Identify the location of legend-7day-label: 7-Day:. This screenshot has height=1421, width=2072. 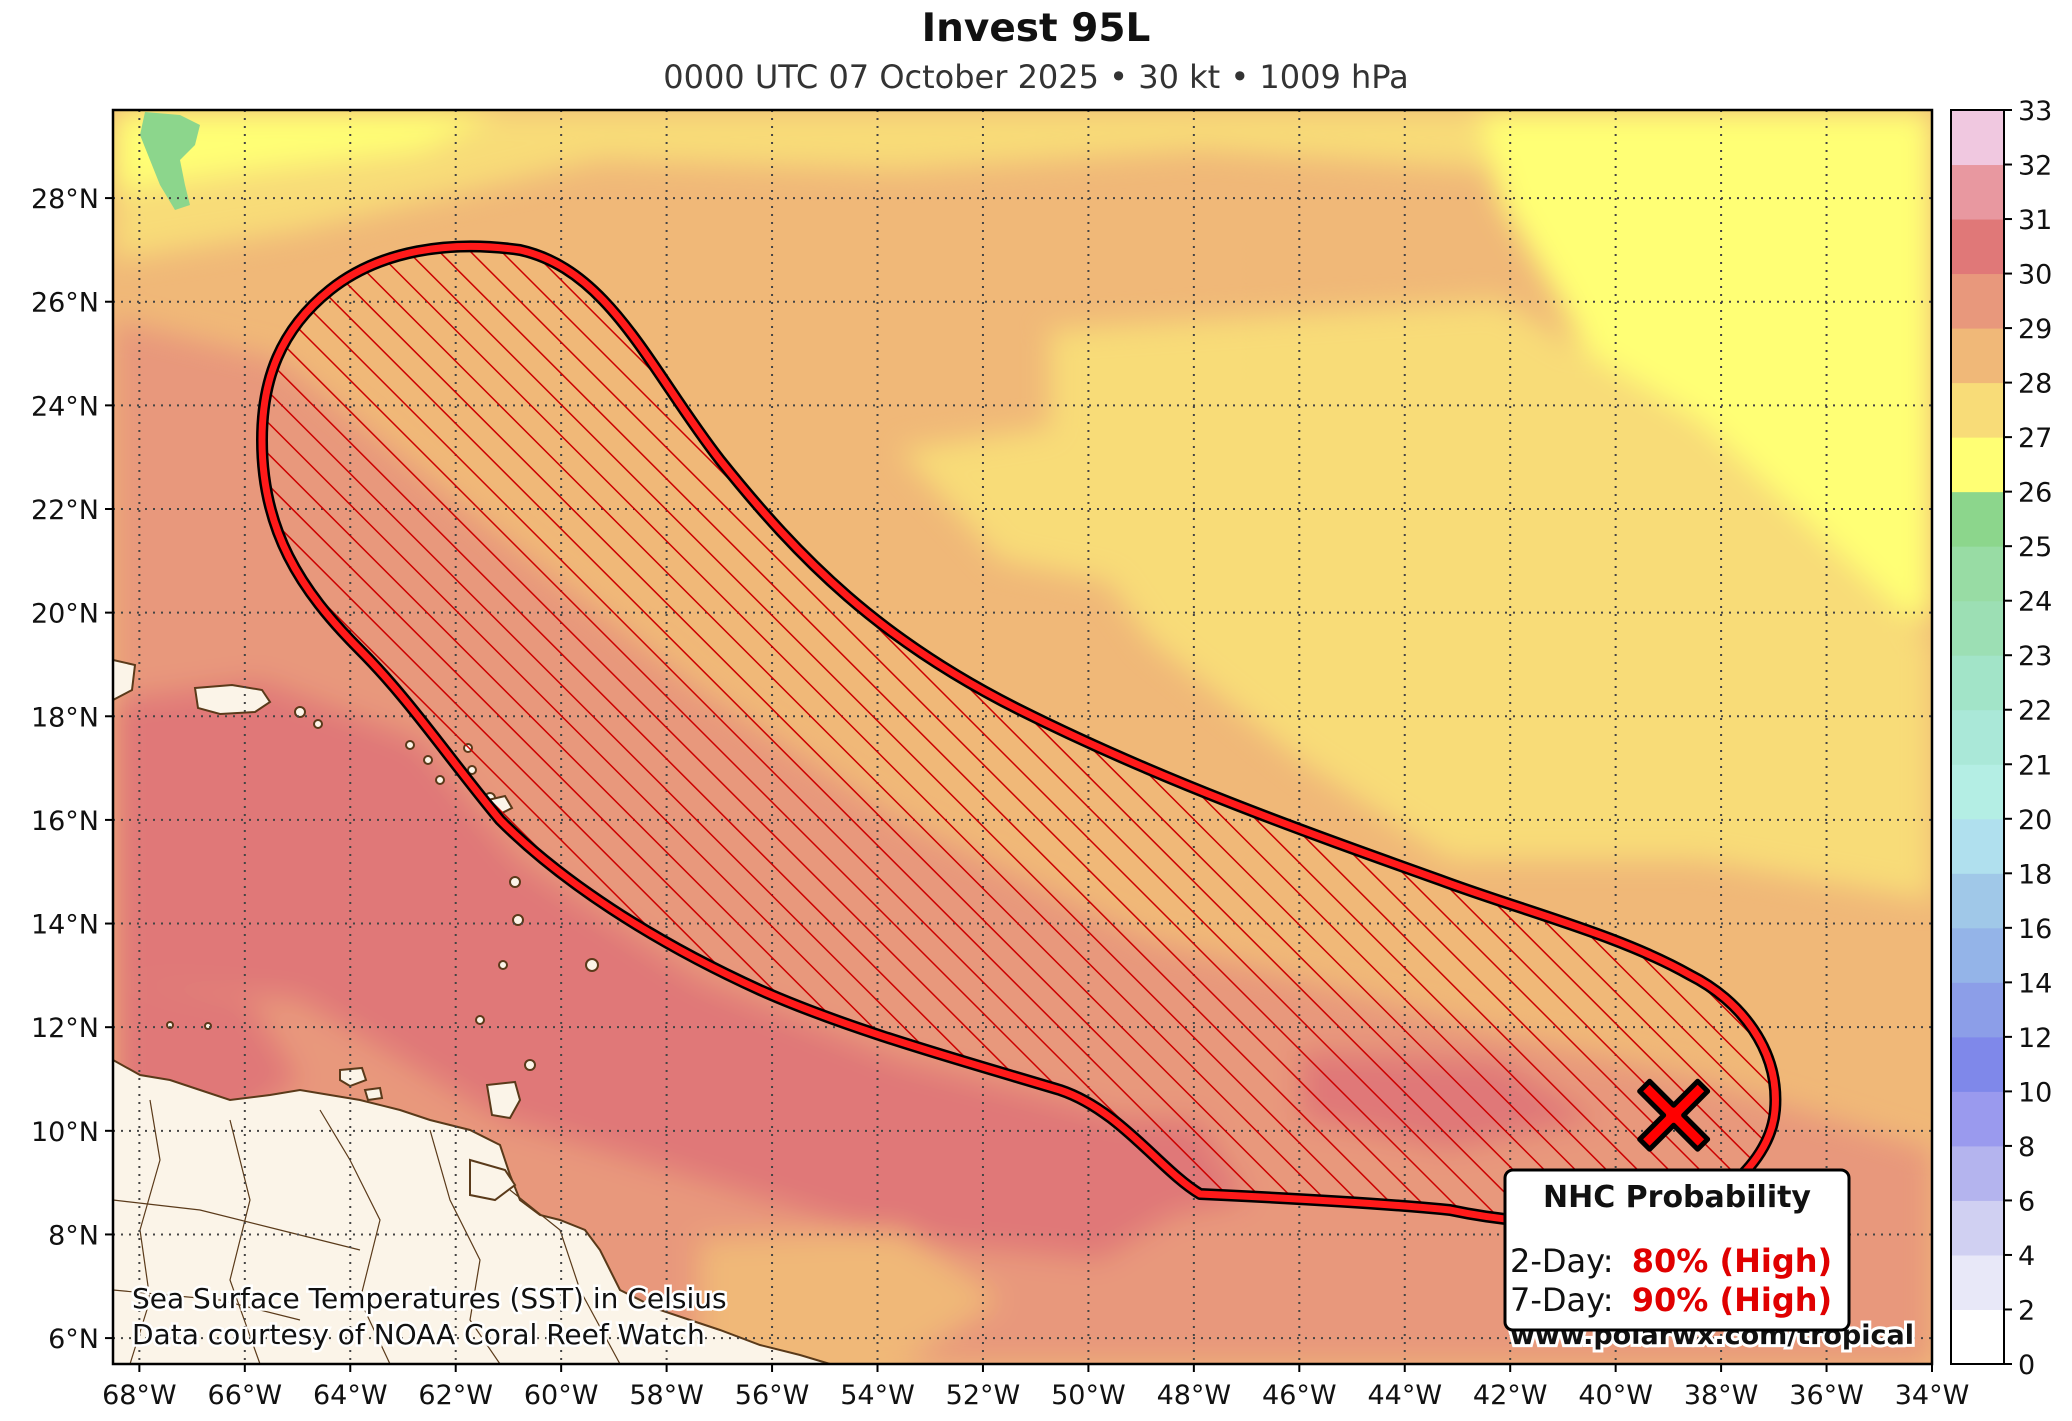
(1562, 1300).